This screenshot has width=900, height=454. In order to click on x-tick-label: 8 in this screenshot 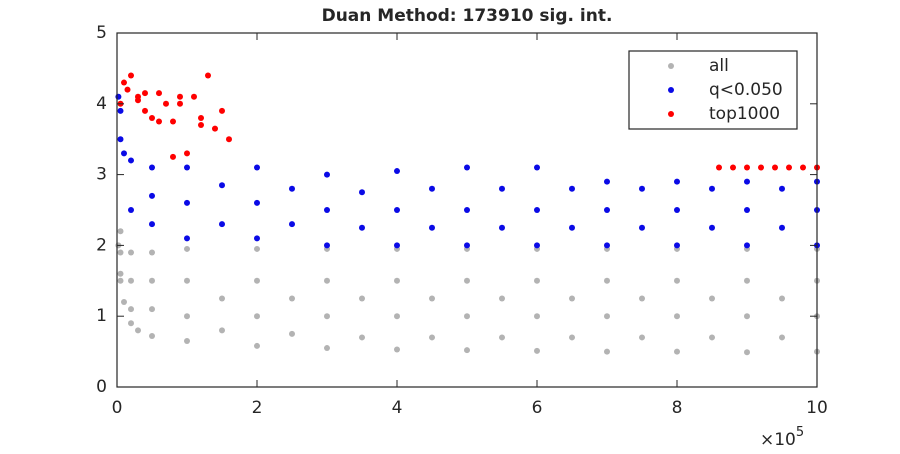, I will do `click(677, 408)`.